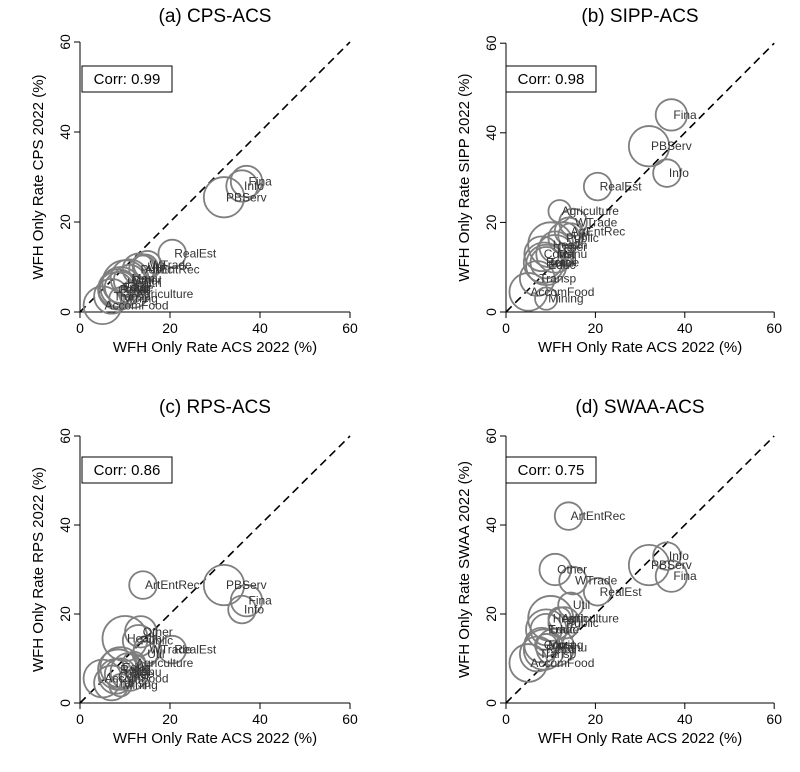 This screenshot has width=800, height=772. What do you see at coordinates (639, 16) in the screenshot?
I see `panel-title: (b) SIPP-ACS` at bounding box center [639, 16].